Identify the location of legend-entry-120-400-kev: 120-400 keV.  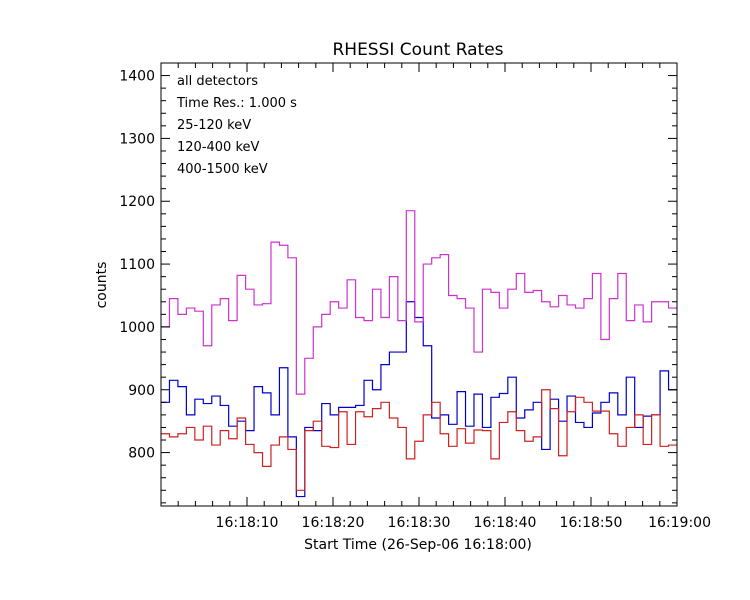
(218, 147).